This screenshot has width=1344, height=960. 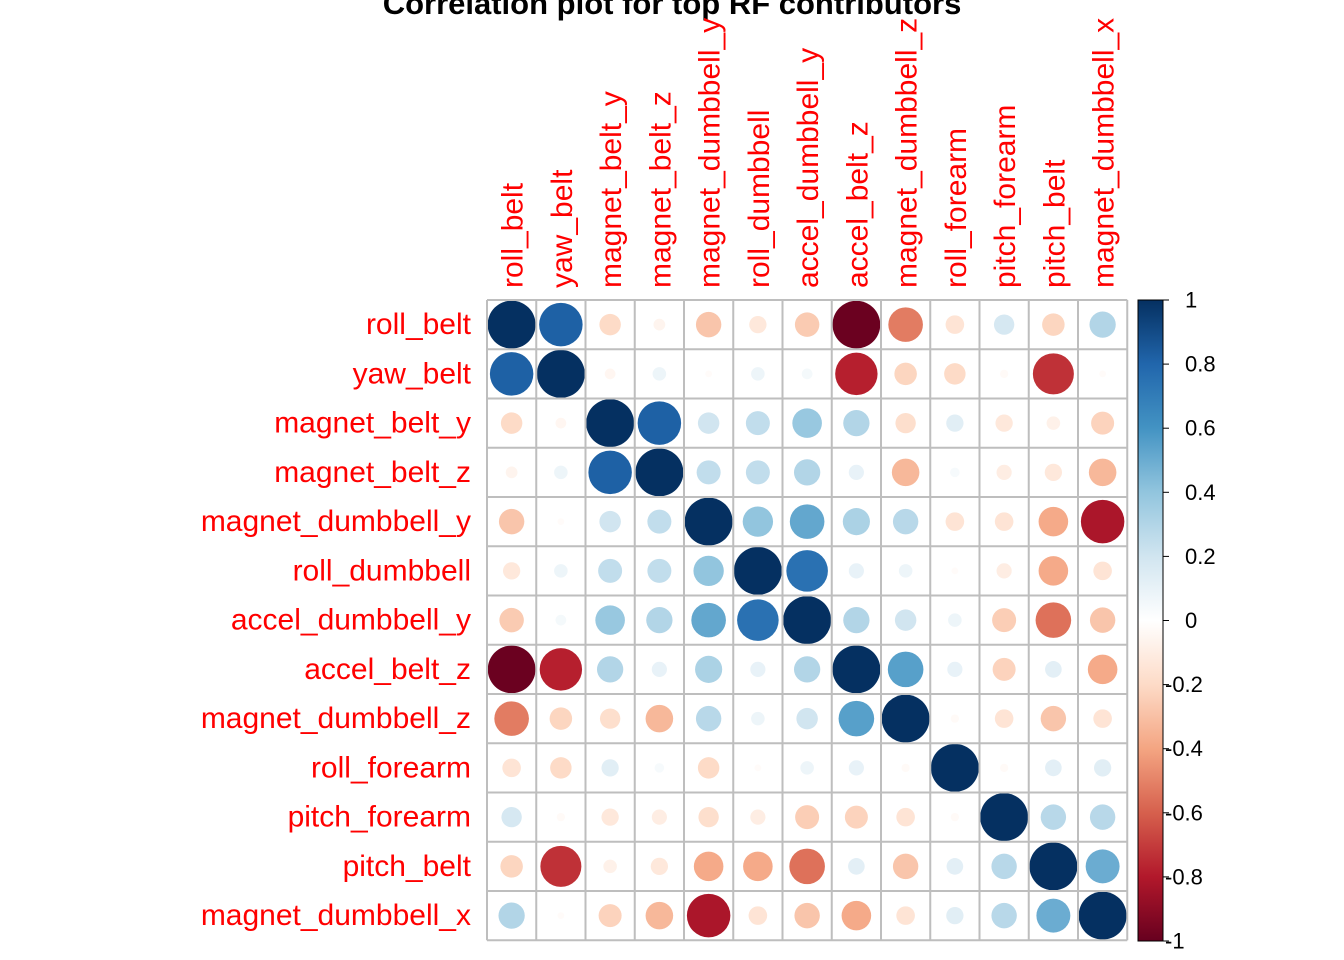 I want to click on corr-circle-roll_forearm-magnet_belt_z, so click(x=659, y=768).